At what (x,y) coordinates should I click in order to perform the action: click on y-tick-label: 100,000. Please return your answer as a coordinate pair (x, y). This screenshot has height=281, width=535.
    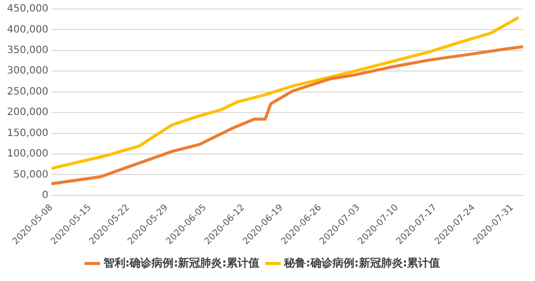
    Looking at the image, I should click on (27, 154).